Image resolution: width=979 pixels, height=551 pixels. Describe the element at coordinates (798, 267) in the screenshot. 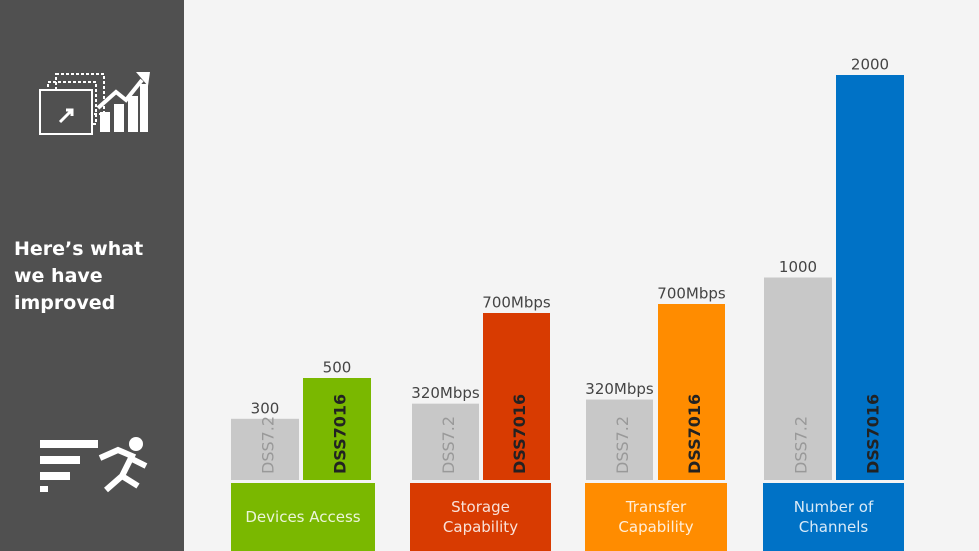

I see `value-label: 1000` at that location.